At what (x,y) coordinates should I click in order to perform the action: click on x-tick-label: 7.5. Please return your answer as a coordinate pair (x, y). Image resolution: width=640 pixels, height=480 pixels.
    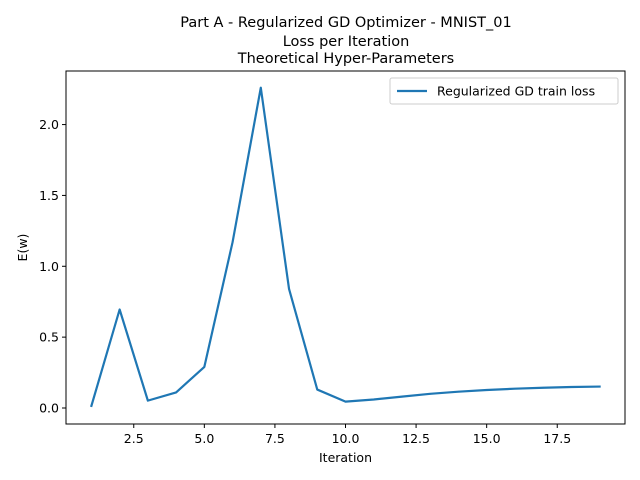
    Looking at the image, I should click on (275, 438).